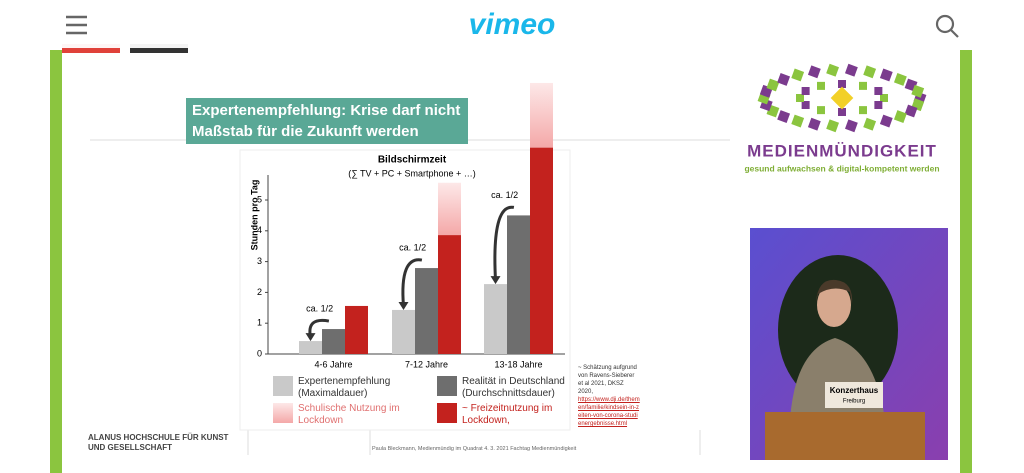  I want to click on legend-entry: Schulische Nutzung im Lockdown, so click(349, 414).